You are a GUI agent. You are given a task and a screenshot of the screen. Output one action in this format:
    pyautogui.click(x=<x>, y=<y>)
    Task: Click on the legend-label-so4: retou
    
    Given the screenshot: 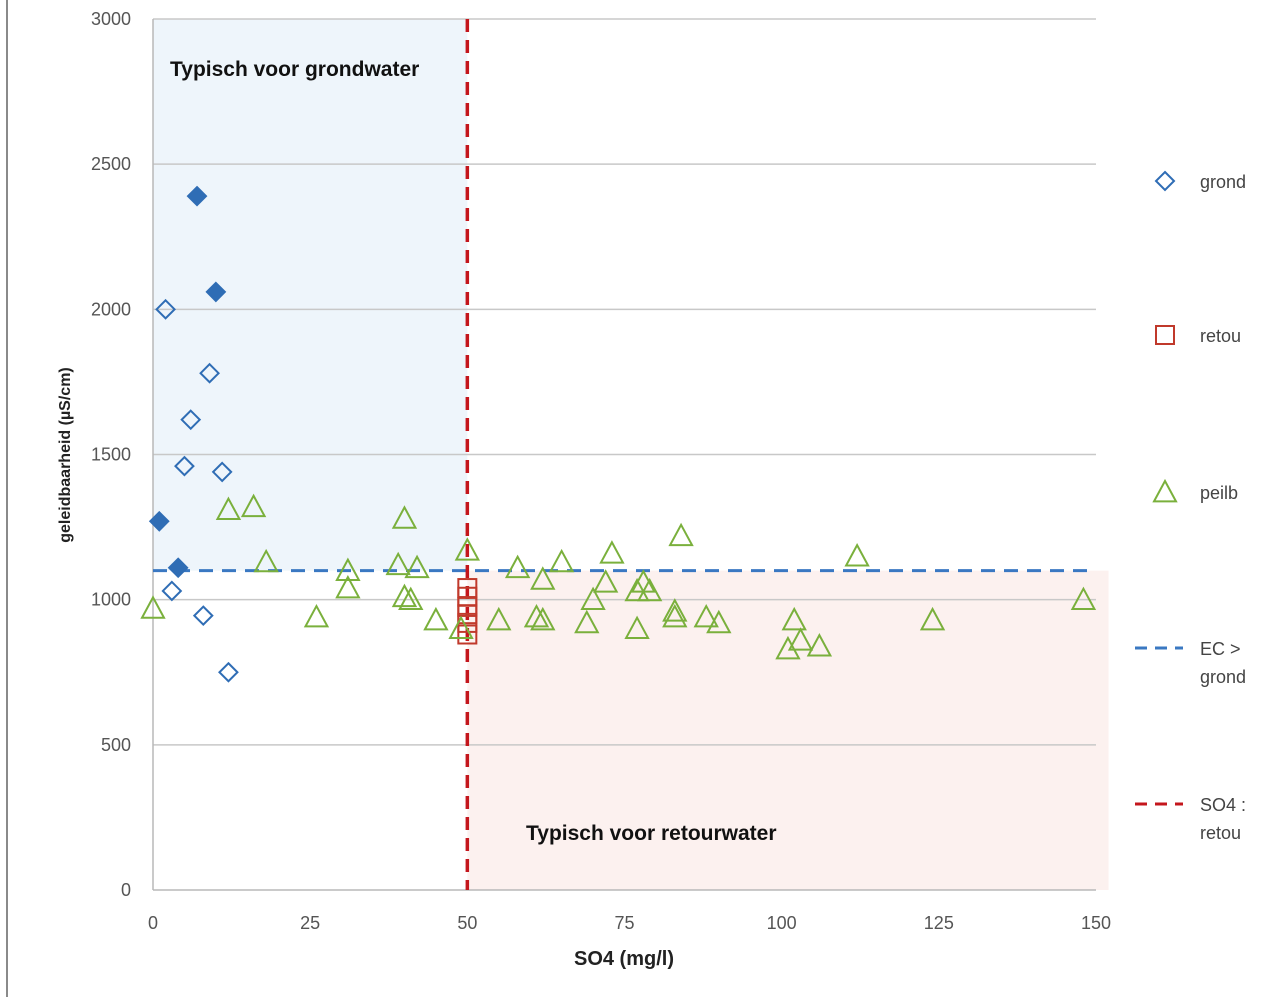 What is the action you would take?
    pyautogui.click(x=1220, y=833)
    